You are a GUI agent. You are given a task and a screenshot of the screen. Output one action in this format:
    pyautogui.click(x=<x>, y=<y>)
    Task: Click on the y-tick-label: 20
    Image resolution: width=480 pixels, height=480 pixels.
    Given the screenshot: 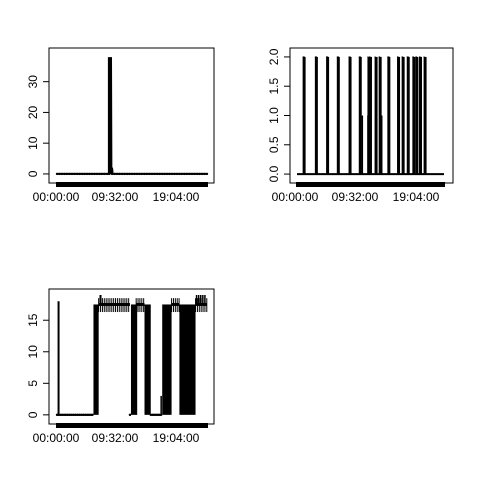 What is the action you would take?
    pyautogui.click(x=33, y=112)
    